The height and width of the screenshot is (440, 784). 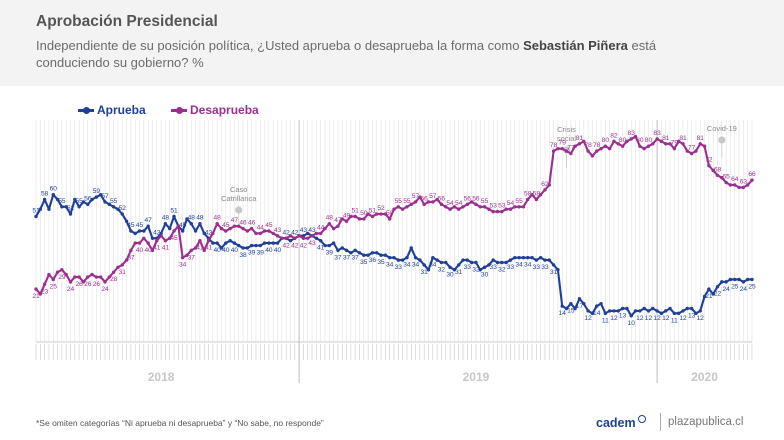 What do you see at coordinates (706, 422) in the screenshot?
I see `site-link: plazapublica.cl` at bounding box center [706, 422].